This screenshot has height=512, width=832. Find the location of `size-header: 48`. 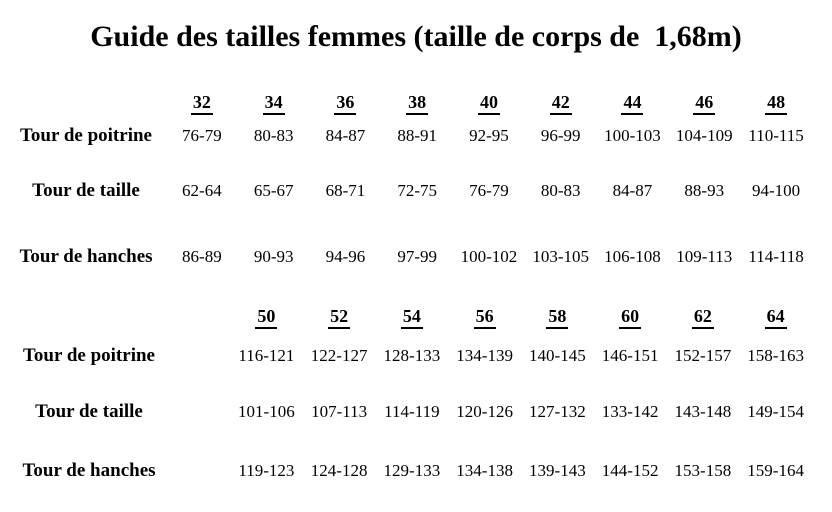

size-header: 48 is located at coordinates (776, 102).